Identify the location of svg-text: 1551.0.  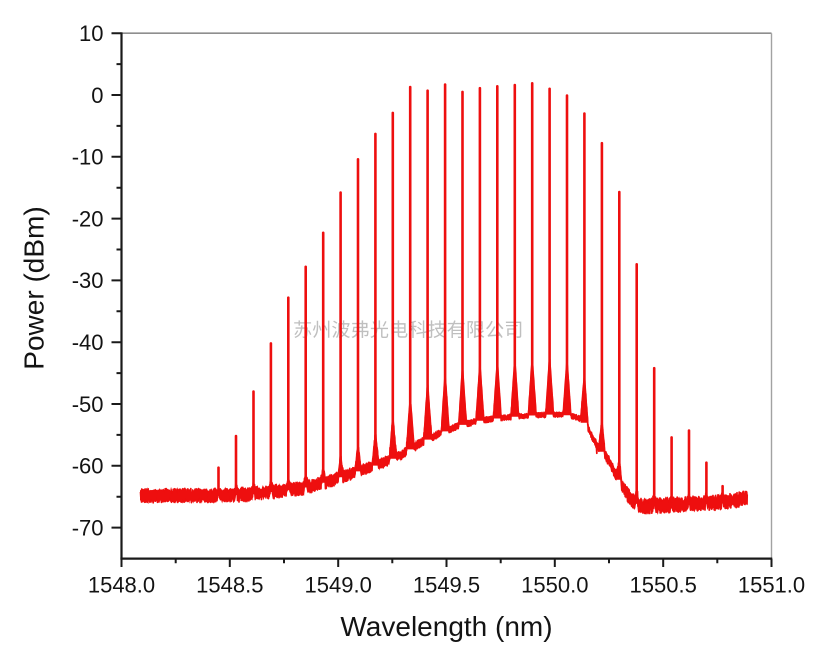
(771, 585).